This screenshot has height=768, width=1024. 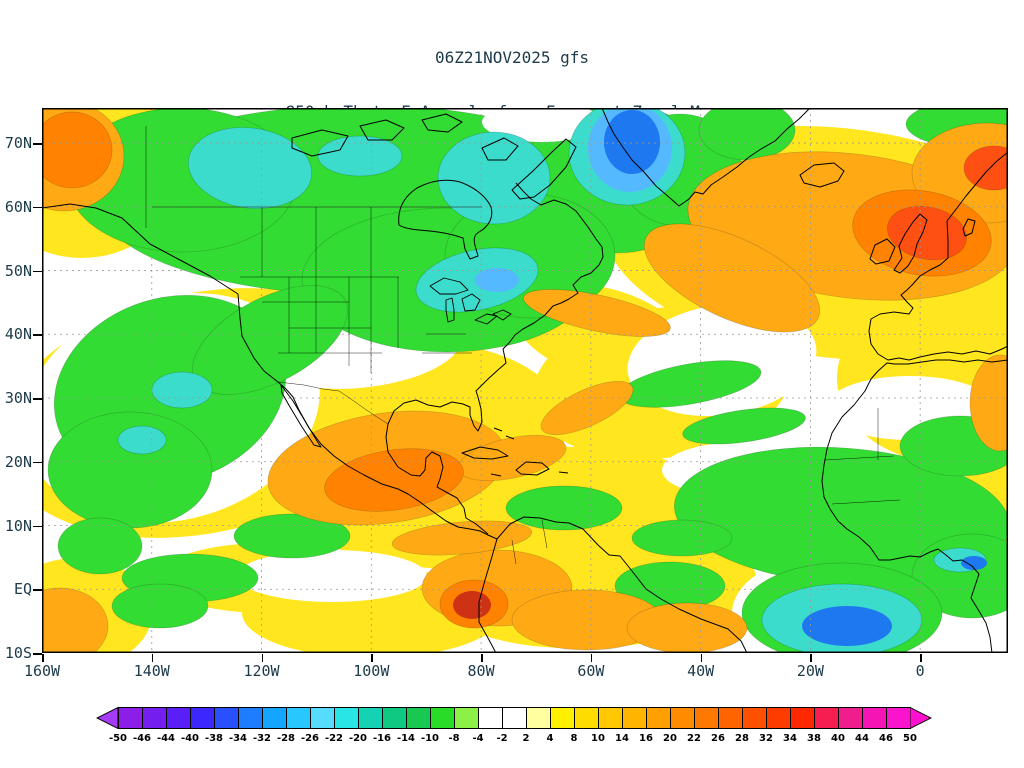 I want to click on colorbar-label: 46, so click(x=886, y=738).